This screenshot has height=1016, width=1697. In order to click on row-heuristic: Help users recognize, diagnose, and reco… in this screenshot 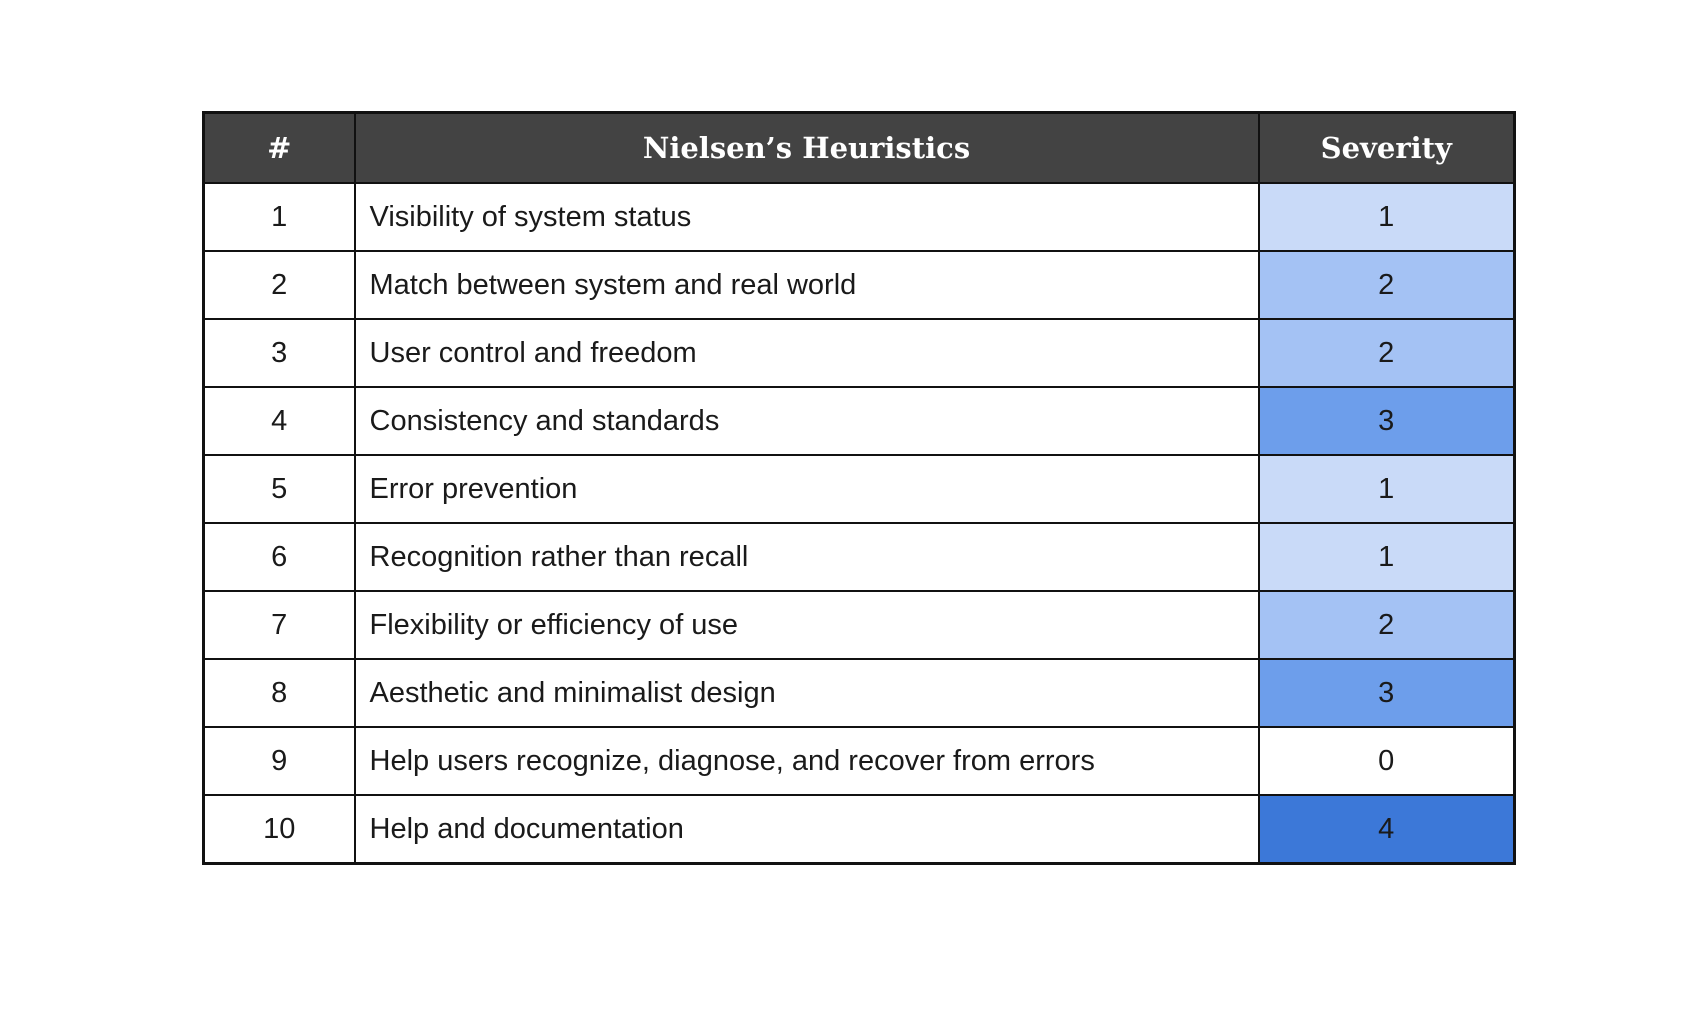, I will do `click(806, 761)`.